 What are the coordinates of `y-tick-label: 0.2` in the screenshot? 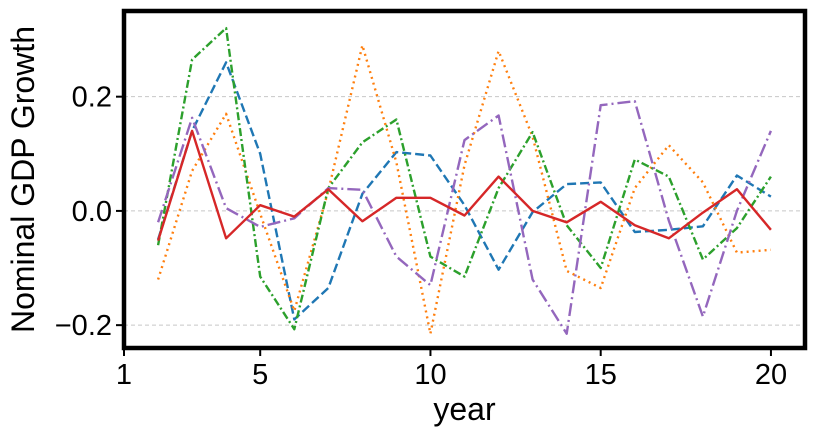 It's located at (92, 98).